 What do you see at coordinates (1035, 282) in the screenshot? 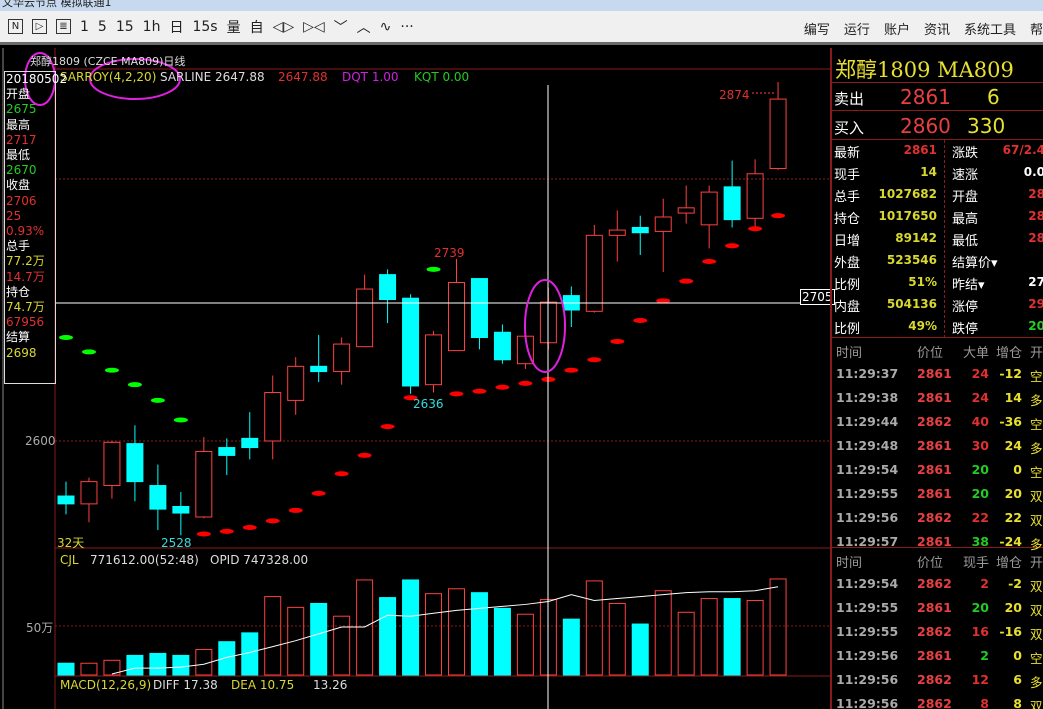
I see `stat-value: 27` at bounding box center [1035, 282].